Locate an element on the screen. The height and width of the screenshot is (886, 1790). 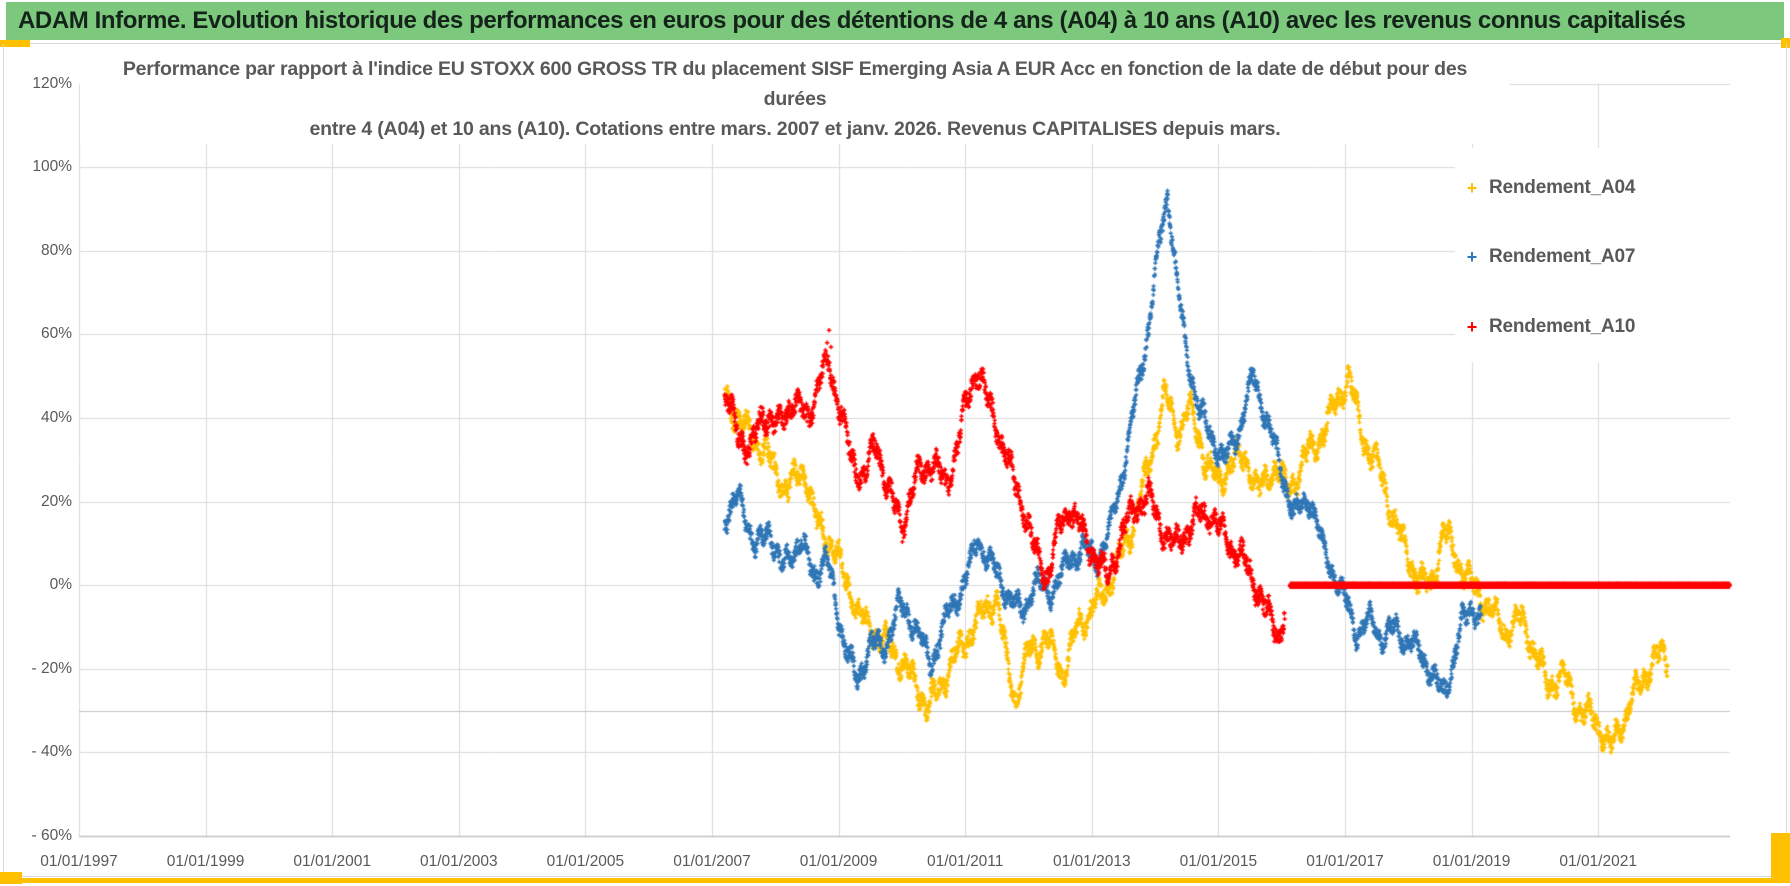
y-tick-label: - 40% is located at coordinates (52, 752).